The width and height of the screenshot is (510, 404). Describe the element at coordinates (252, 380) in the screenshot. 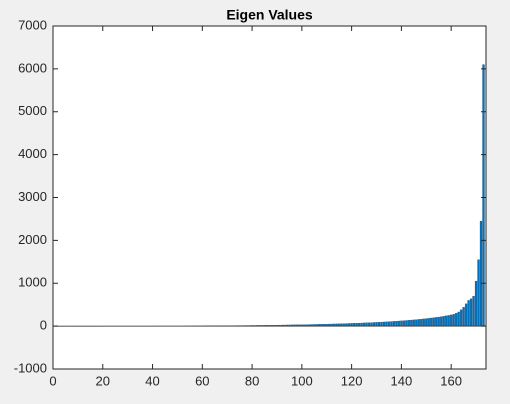

I see `x-tick-label: 80` at that location.